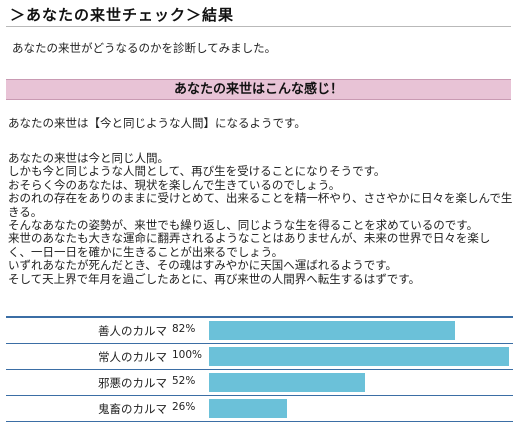 Image resolution: width=519 pixels, height=424 pixels. What do you see at coordinates (258, 89) in the screenshot?
I see `result-banner: あなたの来世はこんな感じ！` at bounding box center [258, 89].